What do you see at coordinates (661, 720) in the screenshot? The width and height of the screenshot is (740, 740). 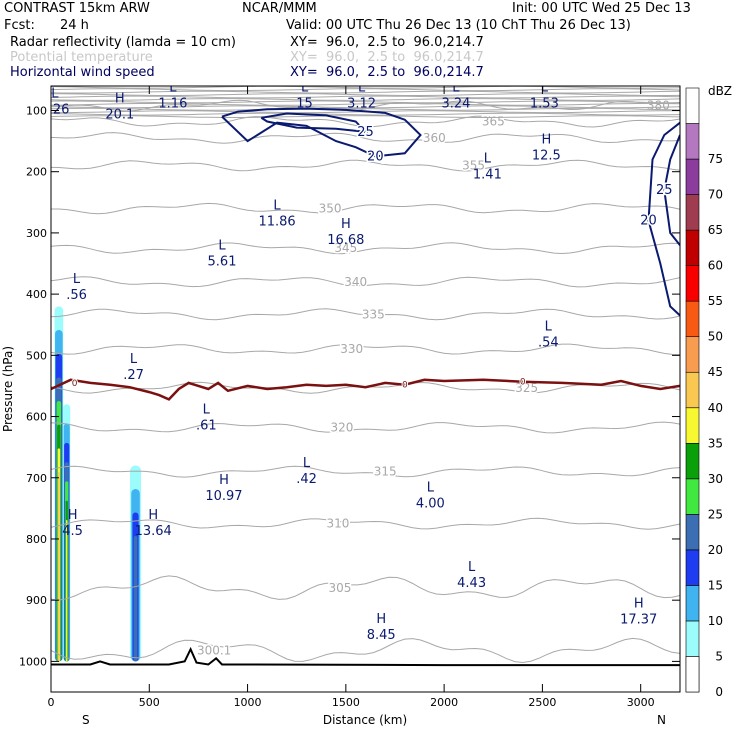 I see `north-end-label: N` at bounding box center [661, 720].